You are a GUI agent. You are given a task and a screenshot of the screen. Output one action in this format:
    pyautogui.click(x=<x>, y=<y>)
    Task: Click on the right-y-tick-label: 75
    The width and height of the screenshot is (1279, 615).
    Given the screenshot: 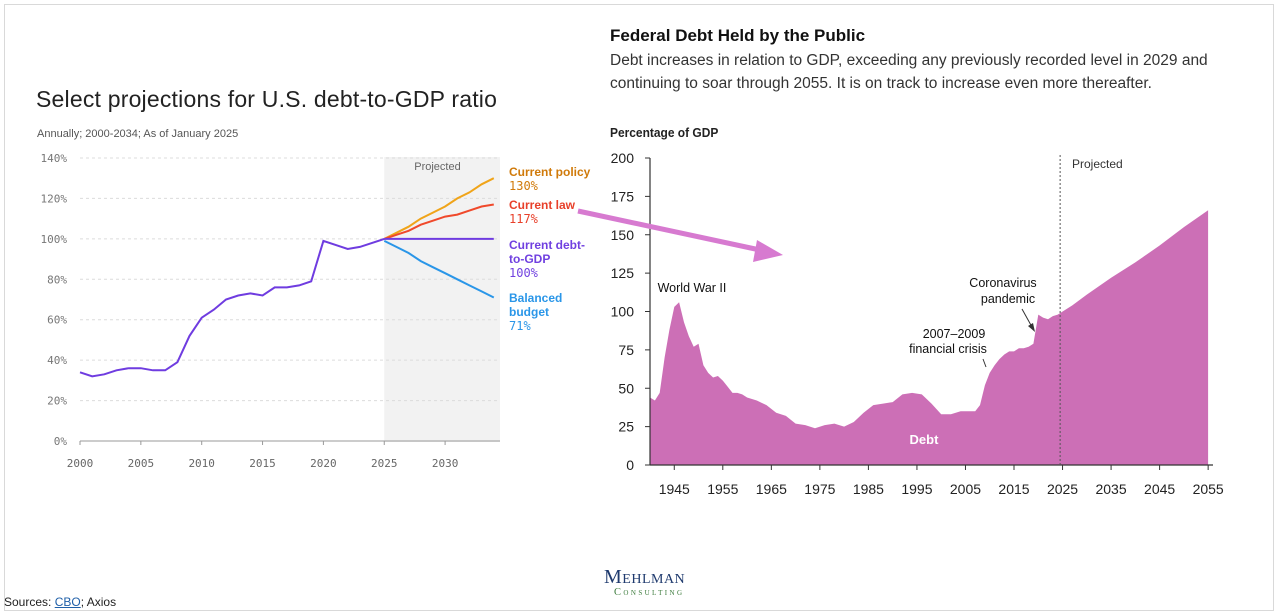 What is the action you would take?
    pyautogui.click(x=626, y=350)
    